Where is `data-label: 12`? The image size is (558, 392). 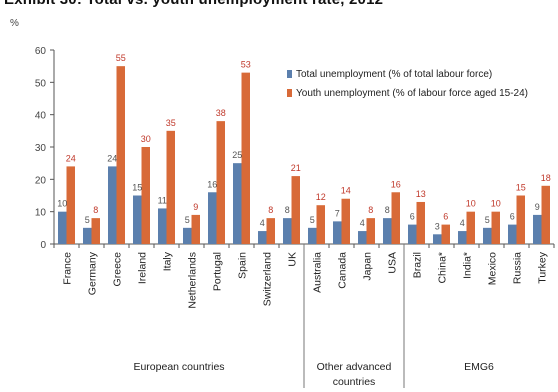 data-label: 12 is located at coordinates (321, 197).